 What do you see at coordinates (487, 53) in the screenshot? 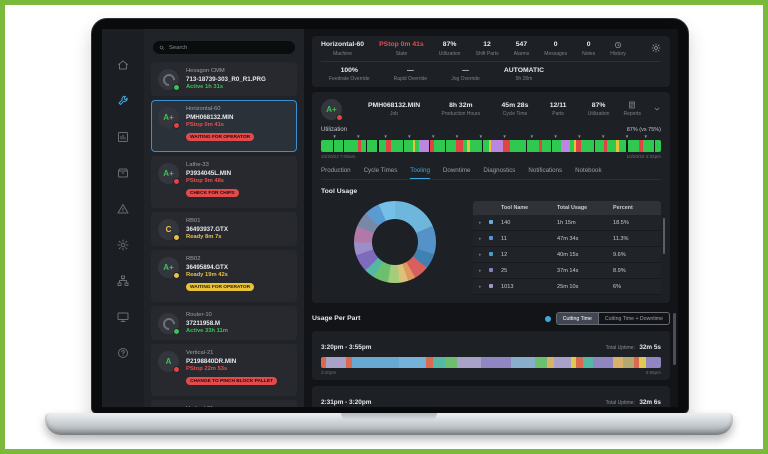
I see `stat-label: Shift Parts` at bounding box center [487, 53].